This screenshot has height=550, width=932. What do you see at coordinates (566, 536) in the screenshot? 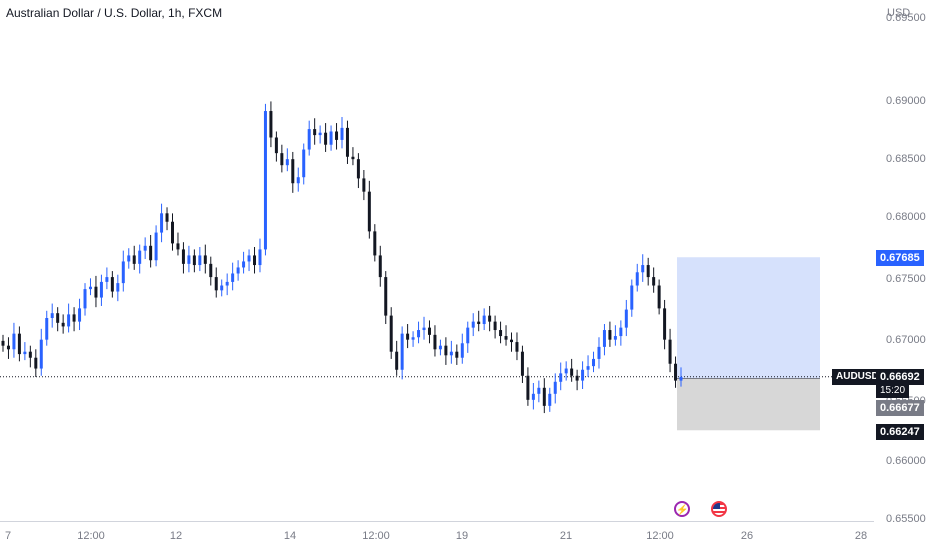
I see `time-tick: 21` at bounding box center [566, 536].